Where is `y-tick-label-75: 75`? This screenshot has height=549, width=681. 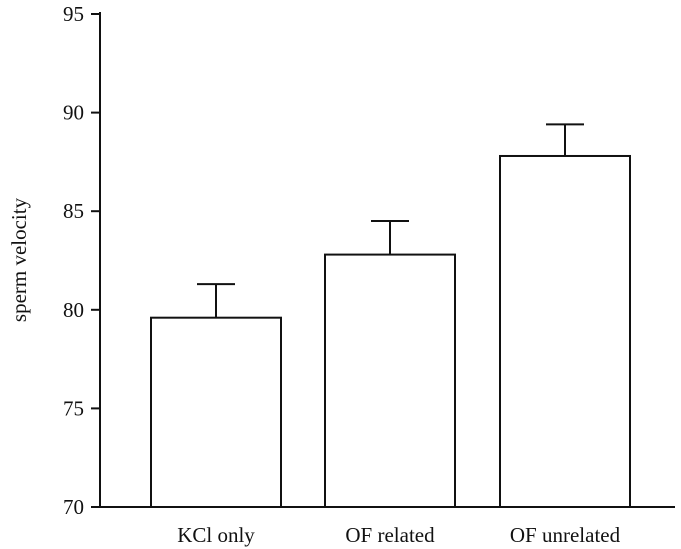
y-tick-label-75: 75 is located at coordinates (73, 408).